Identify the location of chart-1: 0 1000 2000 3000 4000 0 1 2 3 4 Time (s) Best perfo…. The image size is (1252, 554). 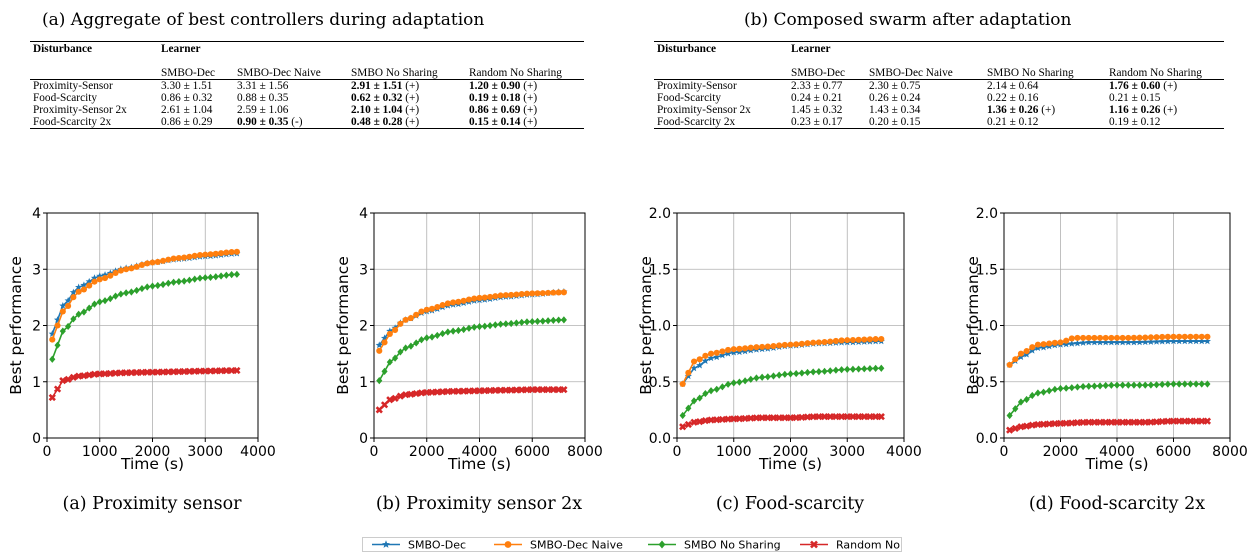
(141, 360).